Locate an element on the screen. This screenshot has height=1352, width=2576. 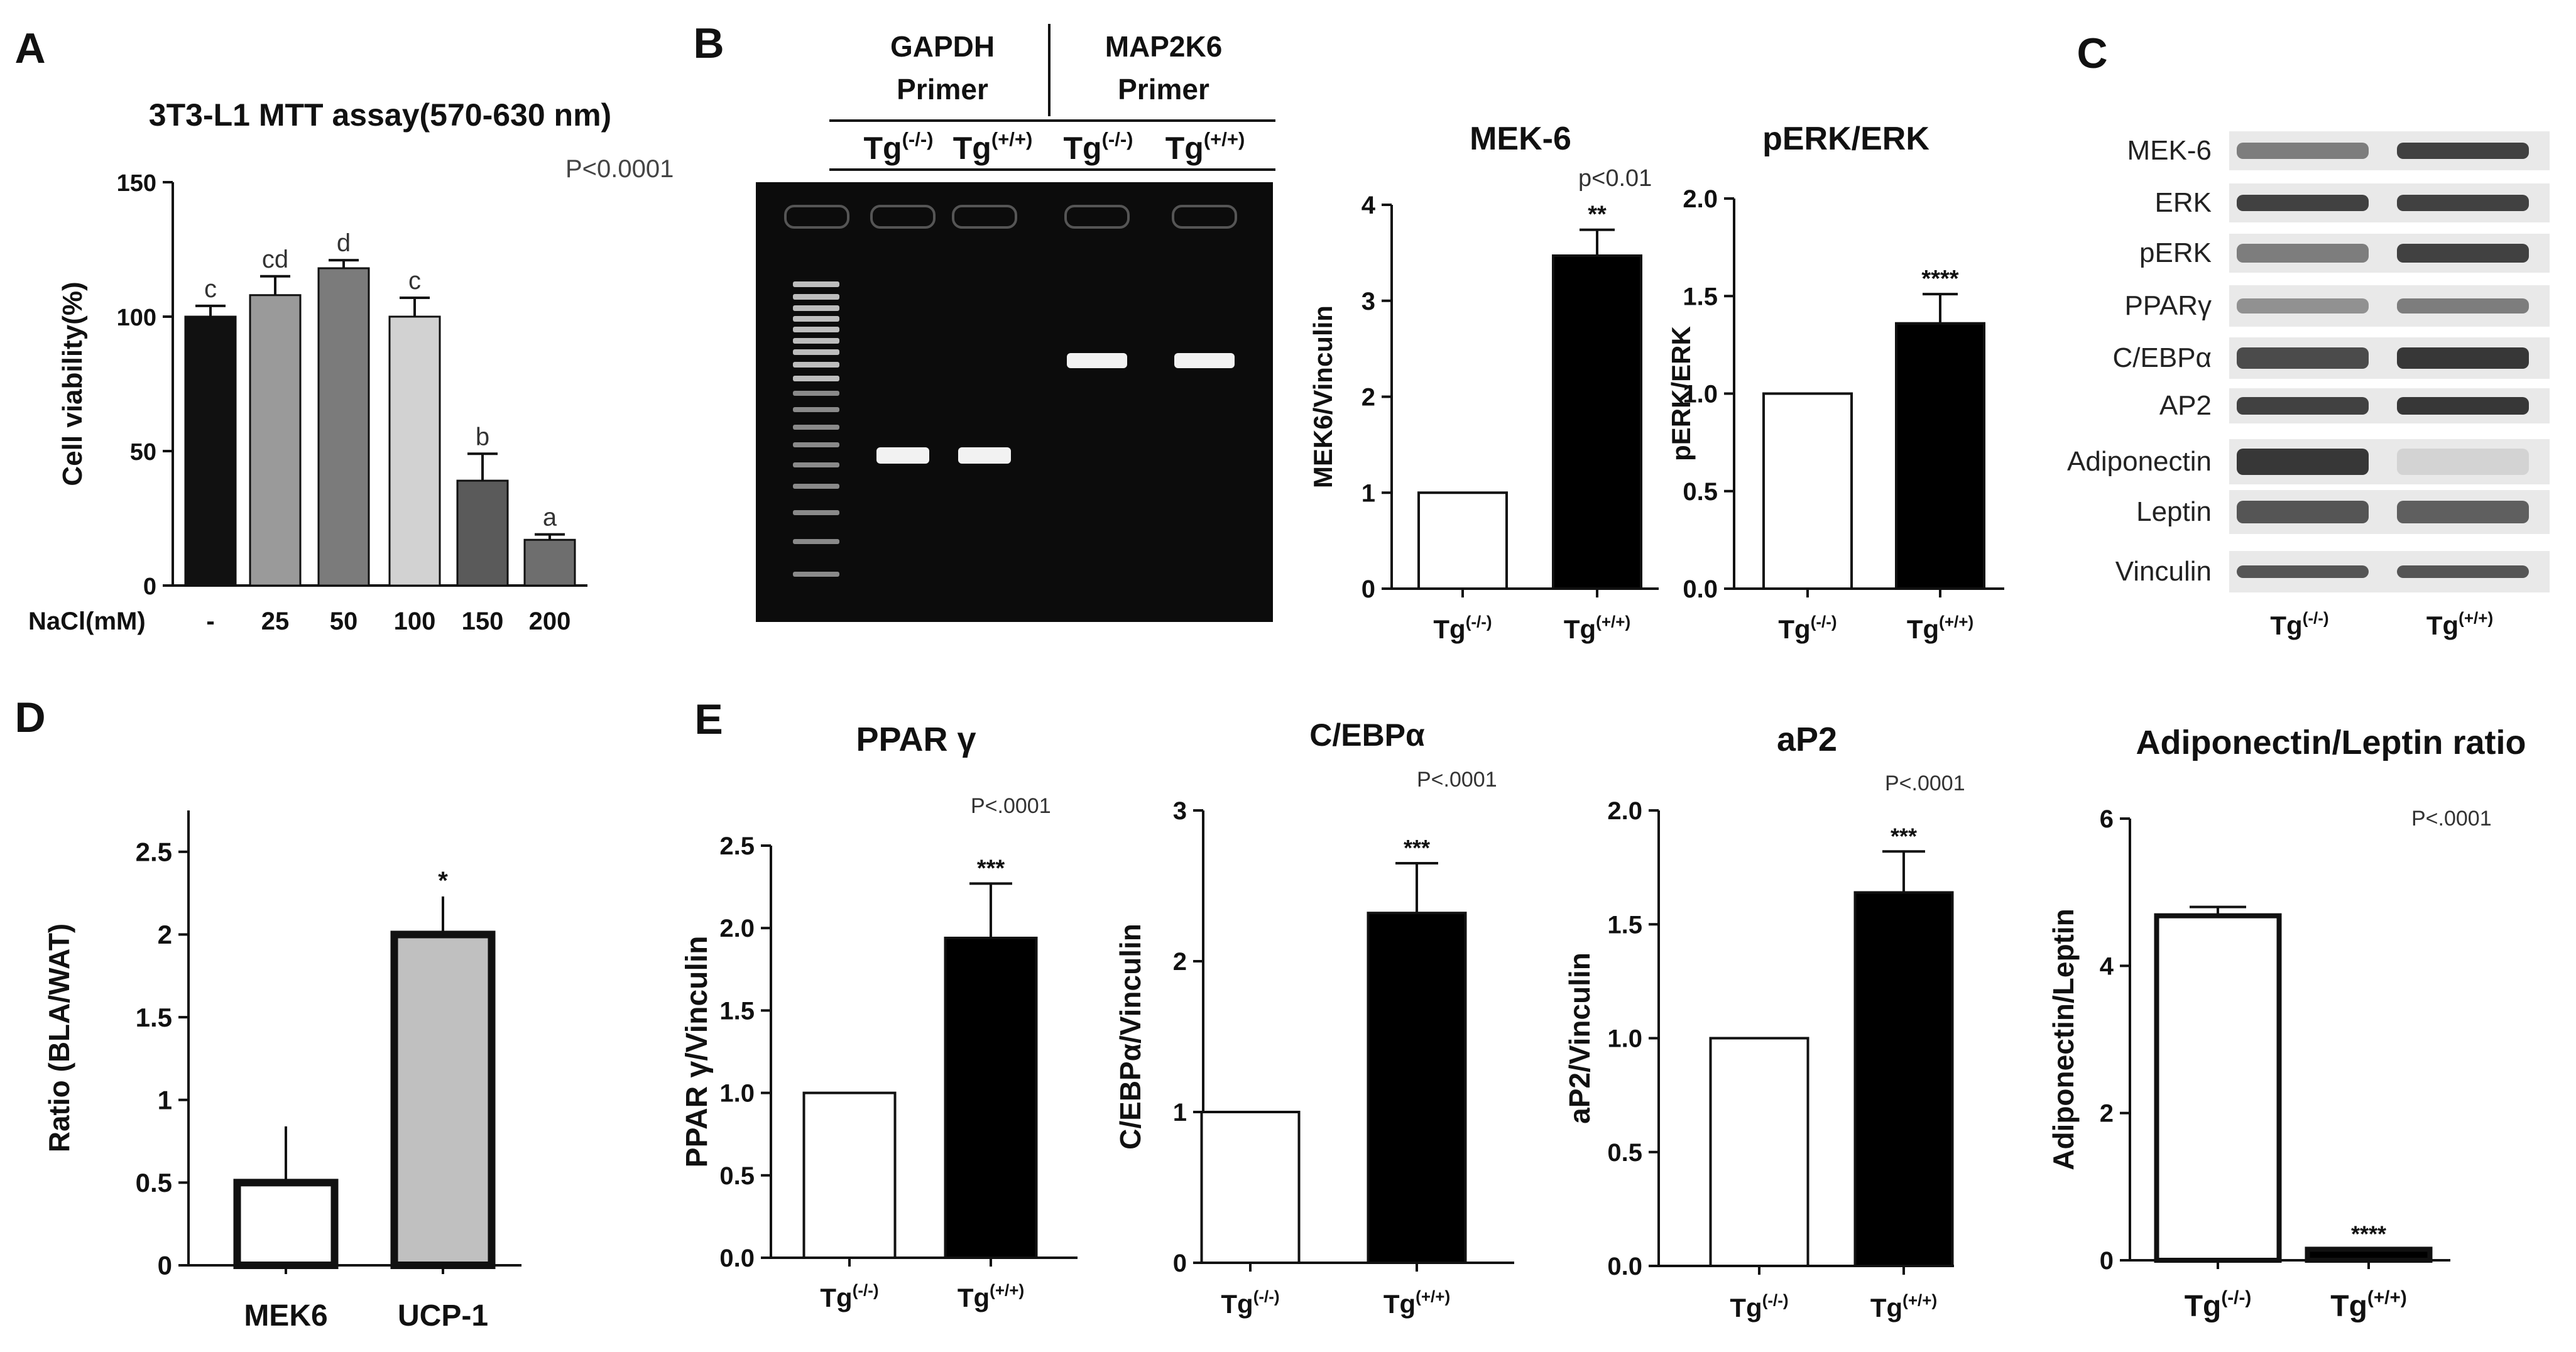
y-axis-label: aP2/Vinculin is located at coordinates (1579, 1038).